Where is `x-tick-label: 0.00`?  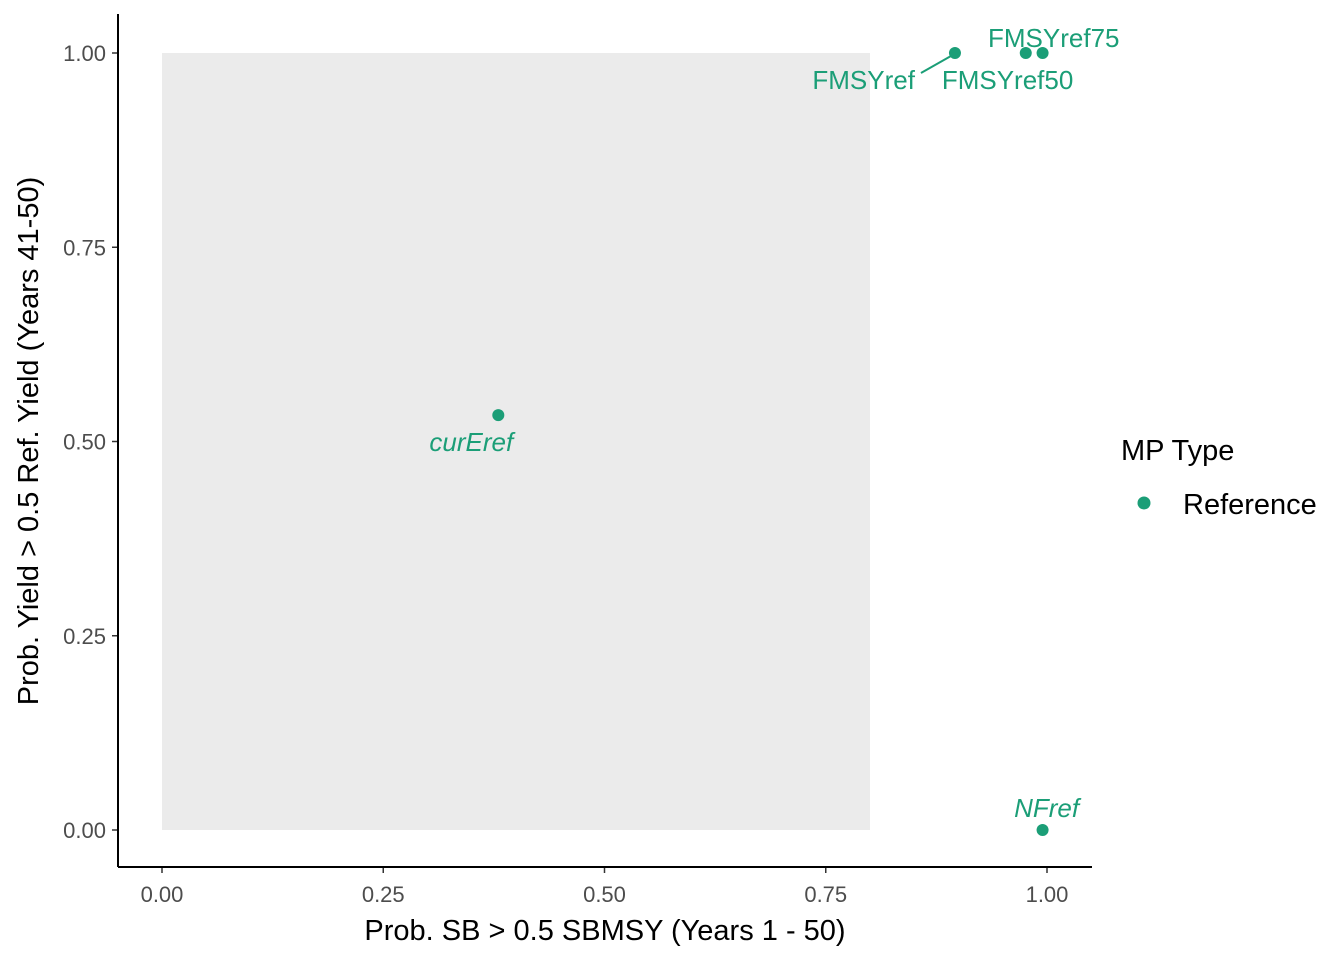 x-tick-label: 0.00 is located at coordinates (162, 894).